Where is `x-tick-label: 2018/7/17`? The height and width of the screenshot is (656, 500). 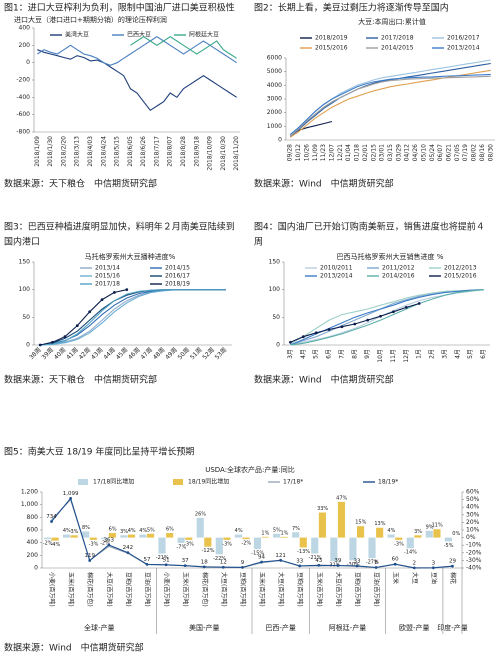
x-tick-label: 2018/7/17 is located at coordinates (156, 151).